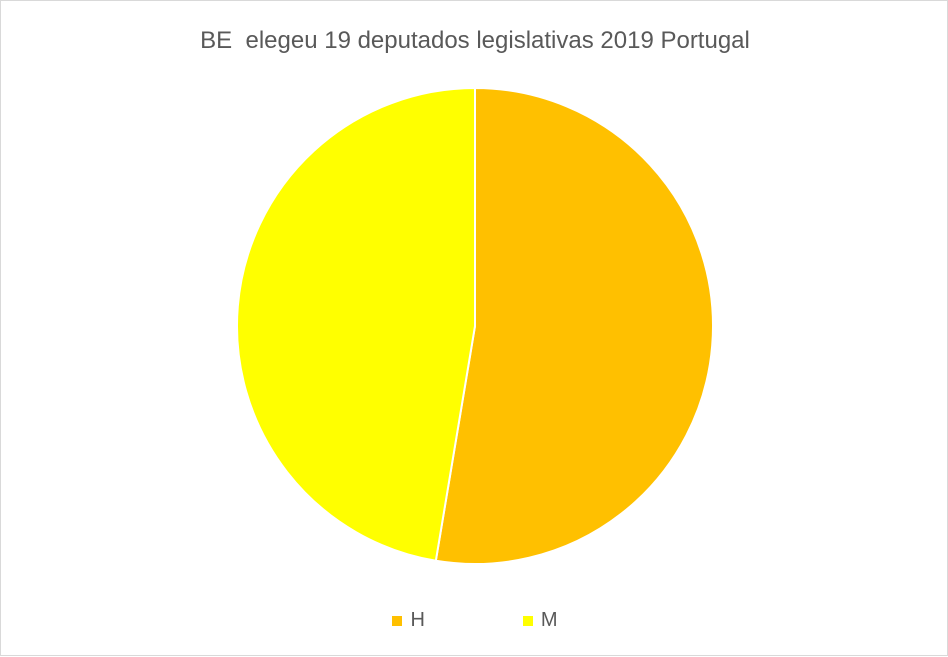  Describe the element at coordinates (474, 620) in the screenshot. I see `legend: H M` at that location.